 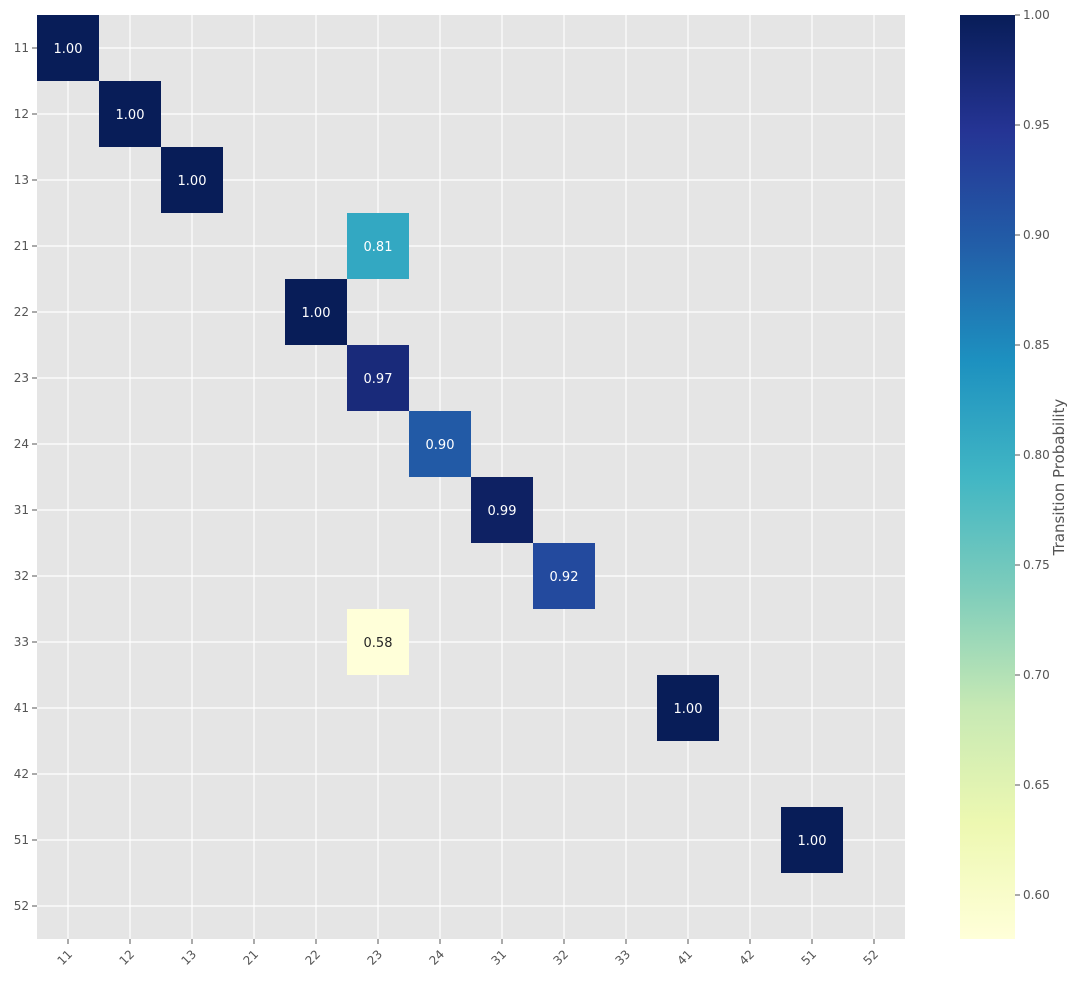 What do you see at coordinates (21, 444) in the screenshot?
I see `y-tick-label: 24` at bounding box center [21, 444].